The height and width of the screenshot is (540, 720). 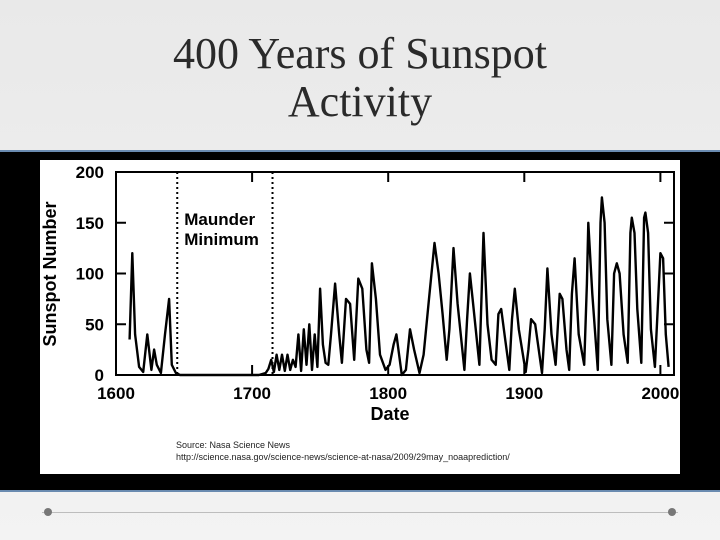 What do you see at coordinates (90, 274) in the screenshot?
I see `y-tick-label-100: 100` at bounding box center [90, 274].